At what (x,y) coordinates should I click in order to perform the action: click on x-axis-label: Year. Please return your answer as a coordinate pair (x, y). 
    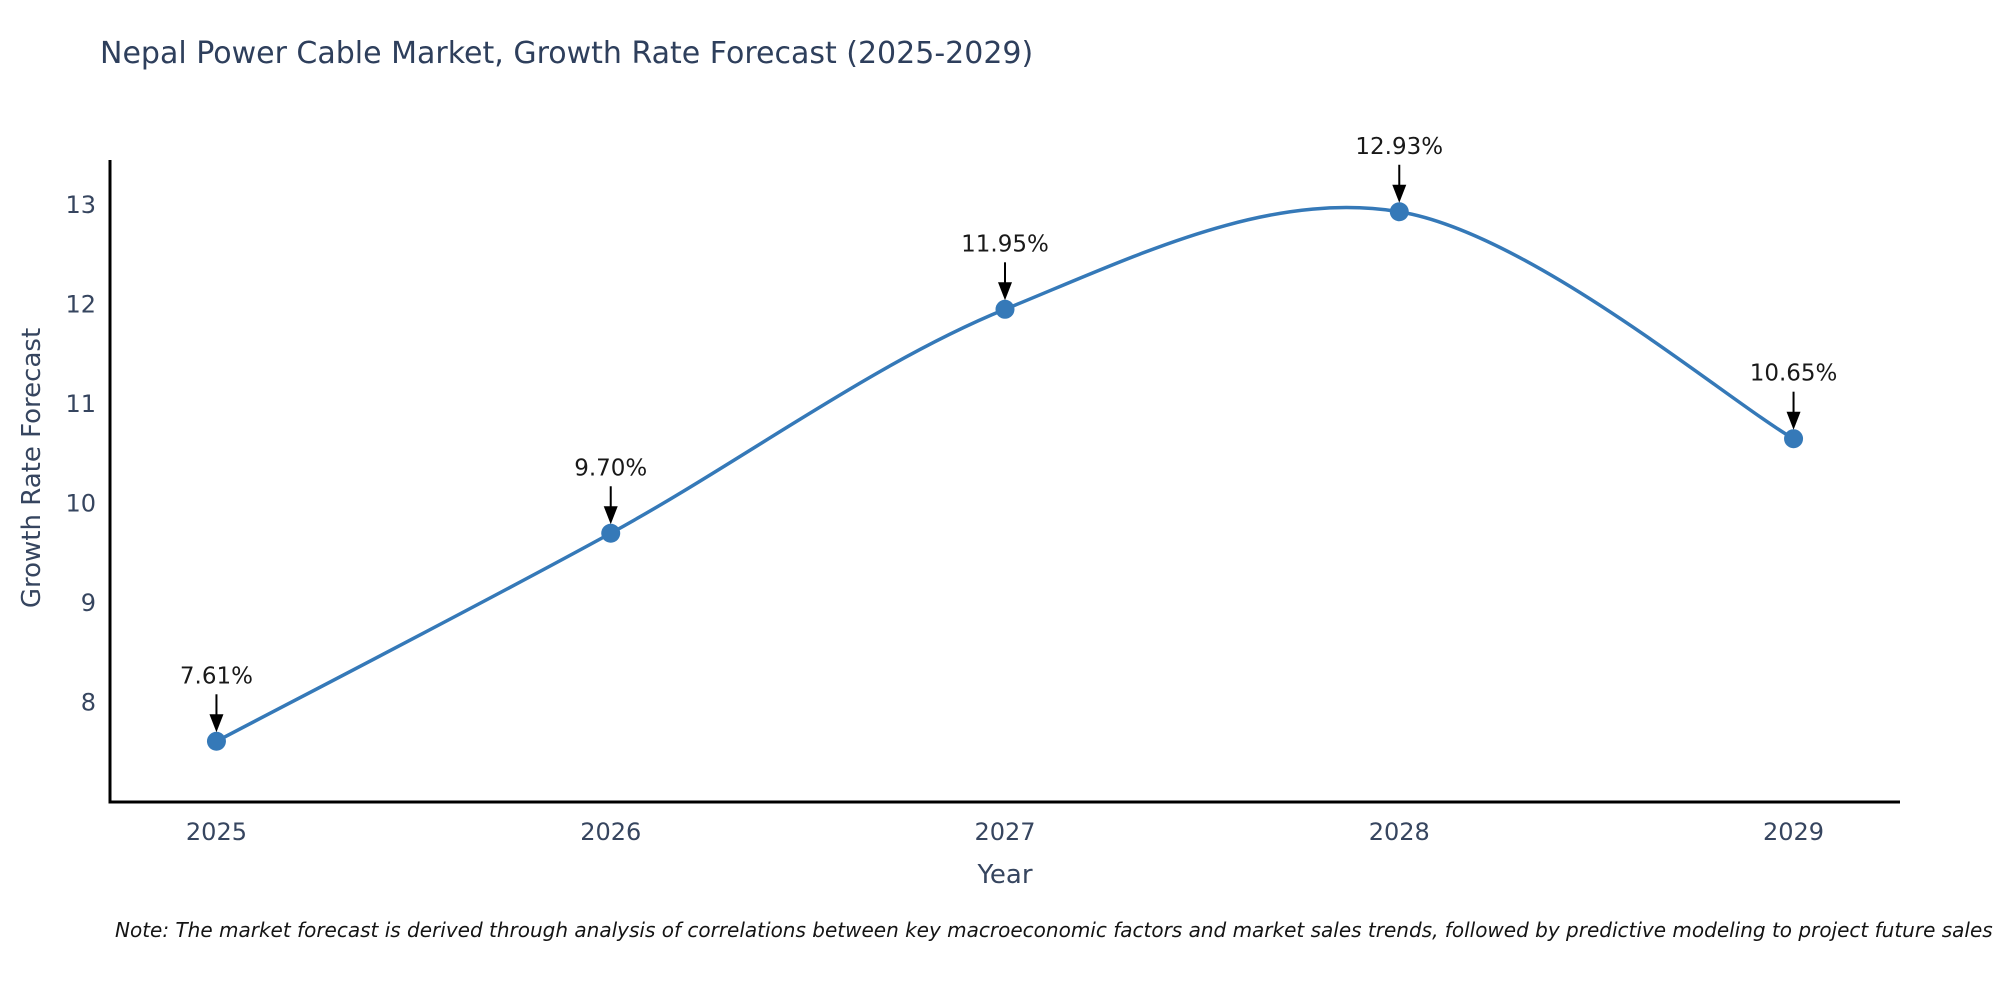
    Looking at the image, I should click on (1005, 875).